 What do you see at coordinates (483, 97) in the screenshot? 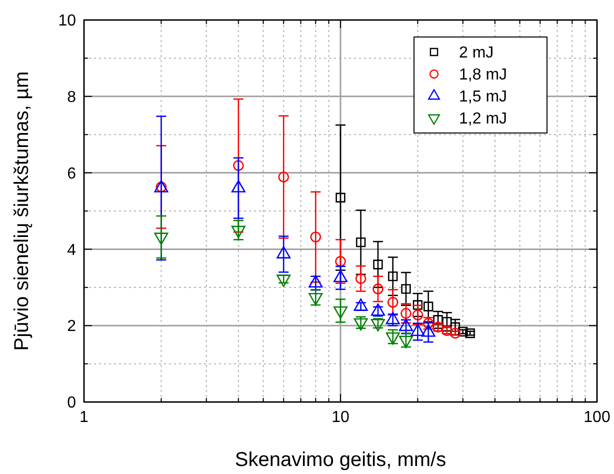
I see `legend-label: 1,5 mJ` at bounding box center [483, 97].